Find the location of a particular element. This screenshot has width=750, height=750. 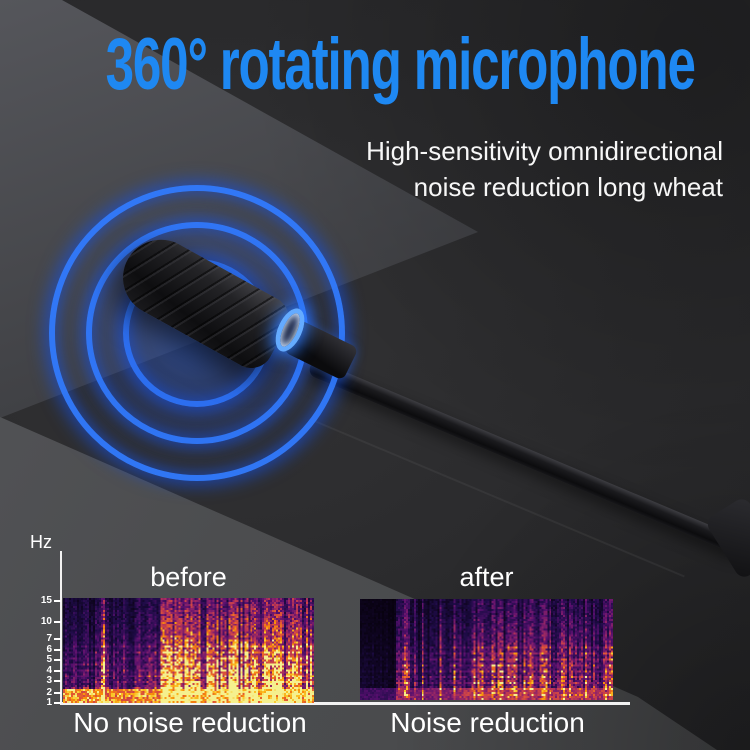

spectrogram-after is located at coordinates (486, 649).